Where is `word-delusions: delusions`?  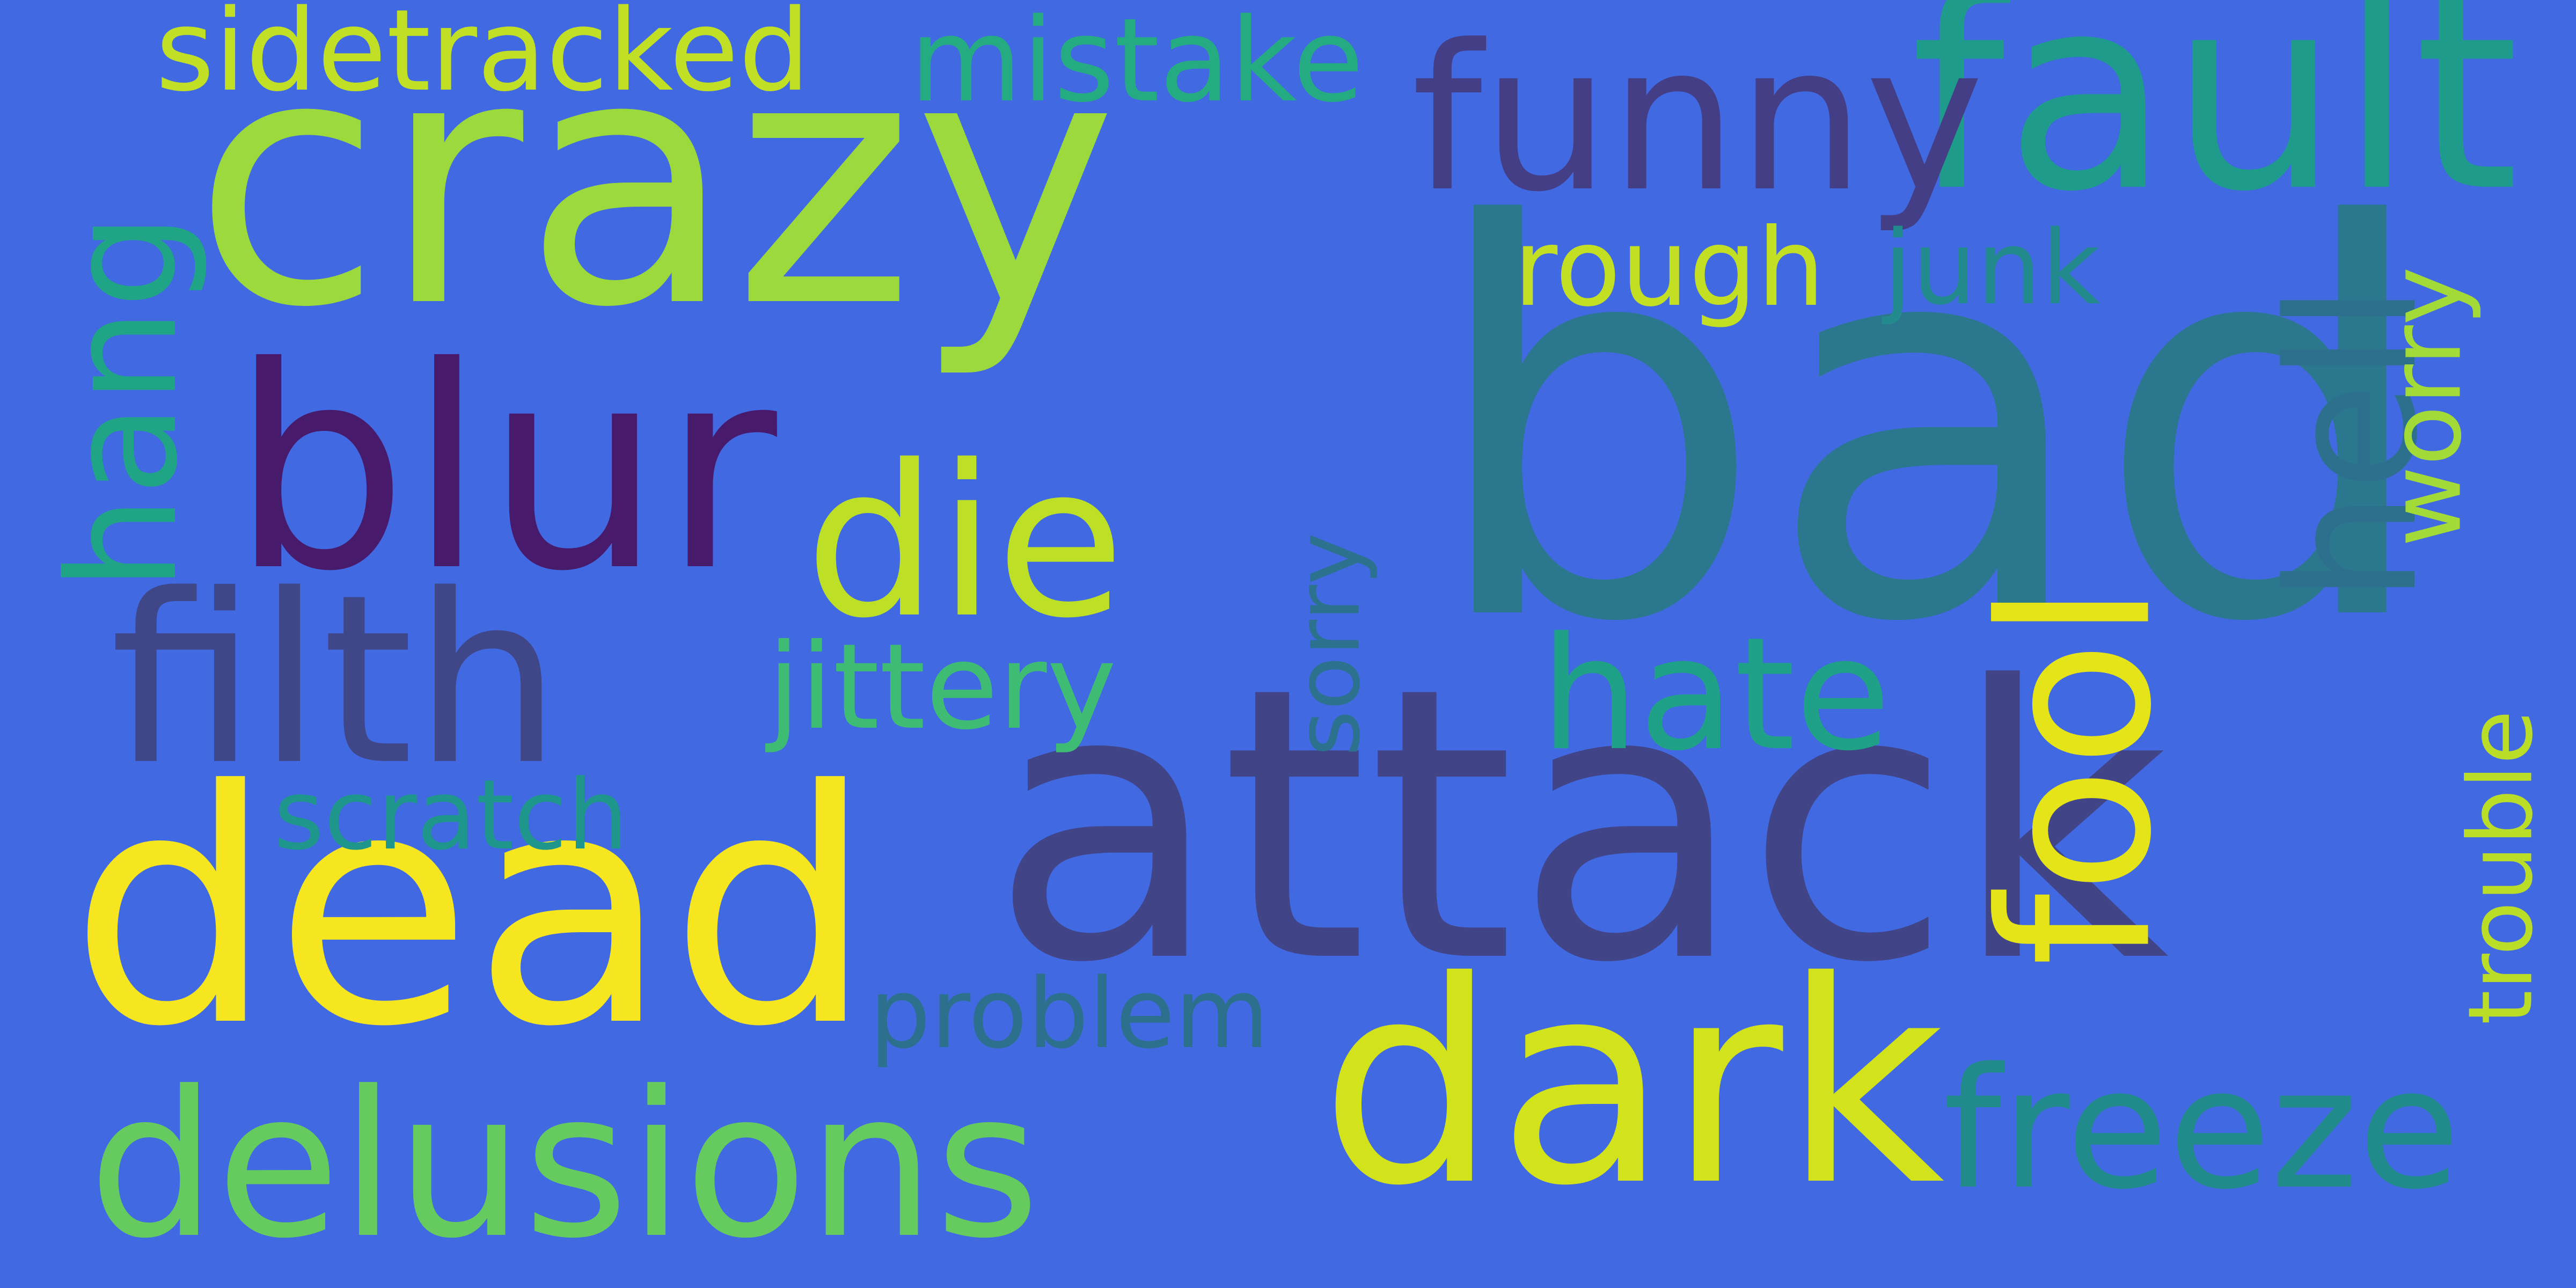
word-delusions: delusions is located at coordinates (564, 1166).